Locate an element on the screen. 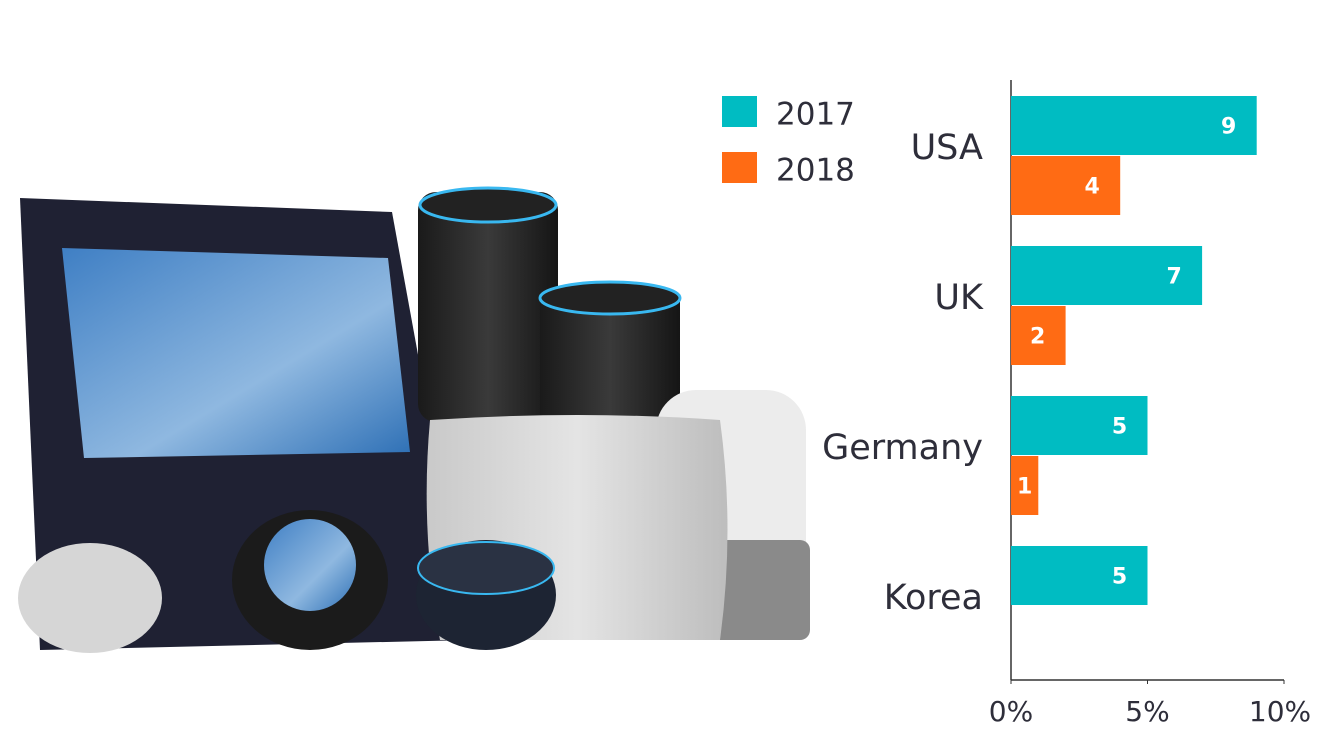 This screenshot has width=1340, height=748. category-label: UK is located at coordinates (959, 298).